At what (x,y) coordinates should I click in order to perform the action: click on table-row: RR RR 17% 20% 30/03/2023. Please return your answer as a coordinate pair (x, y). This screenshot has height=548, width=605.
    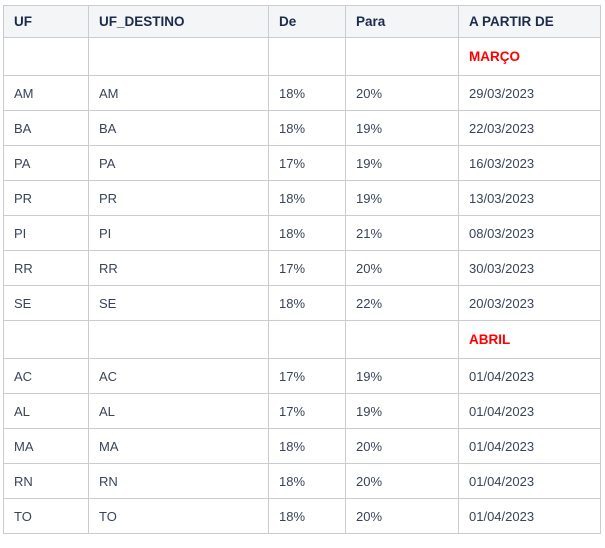
    Looking at the image, I should click on (302, 268).